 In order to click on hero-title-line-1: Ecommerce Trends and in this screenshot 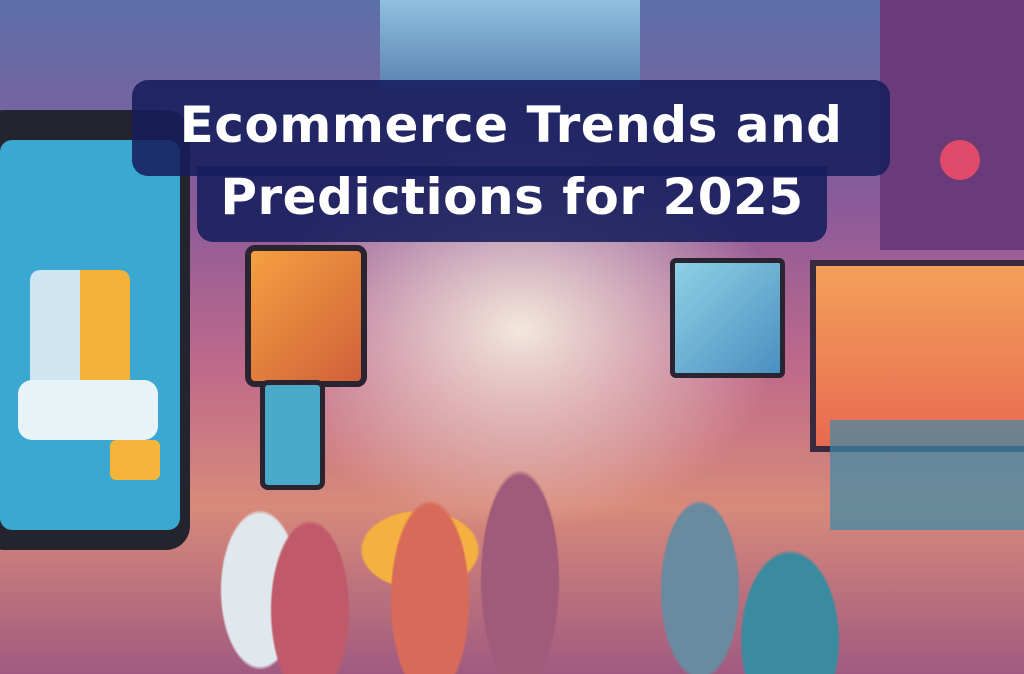, I will do `click(511, 125)`.